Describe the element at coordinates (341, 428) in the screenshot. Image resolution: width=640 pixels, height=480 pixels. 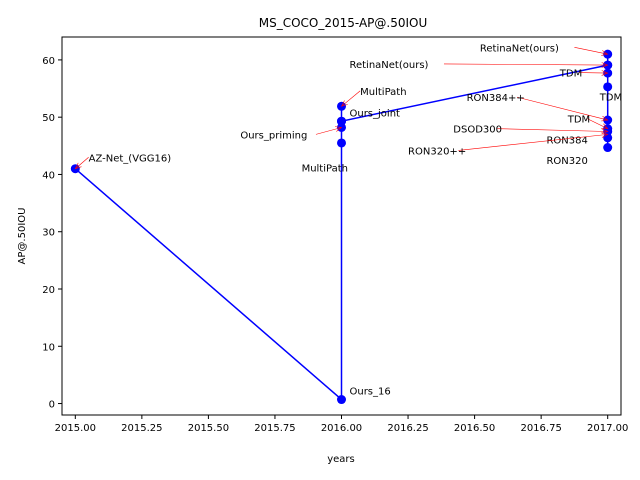
I see `x-tick-label: 2016.00` at that location.